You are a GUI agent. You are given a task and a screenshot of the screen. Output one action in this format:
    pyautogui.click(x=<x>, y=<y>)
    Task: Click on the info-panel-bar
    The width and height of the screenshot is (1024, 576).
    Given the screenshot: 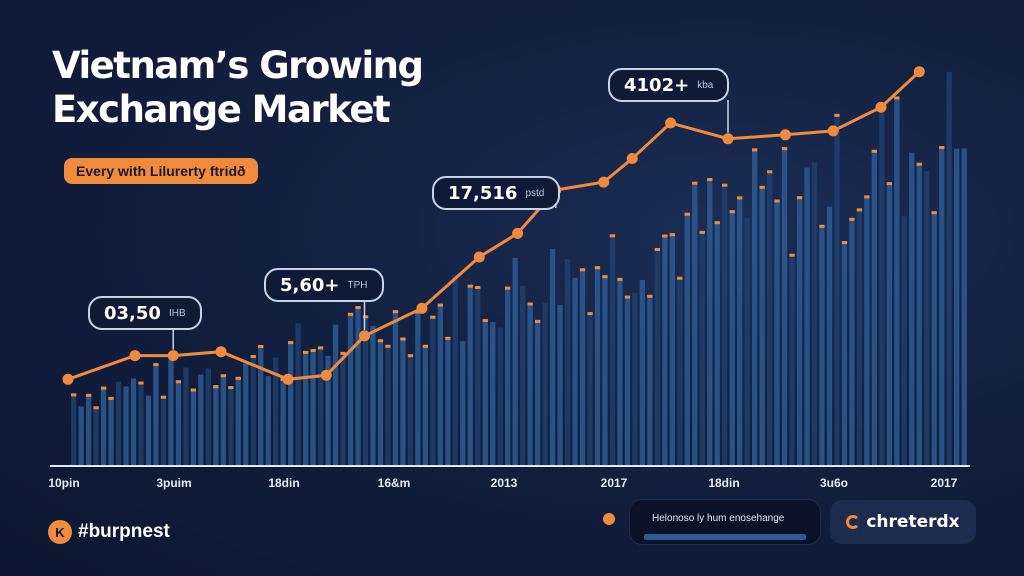 What is the action you would take?
    pyautogui.click(x=725, y=537)
    